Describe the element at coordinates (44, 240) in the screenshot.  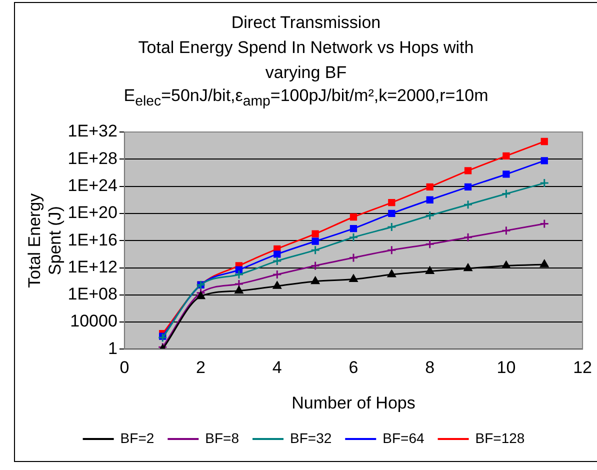
I see `y-axis-title: Total Energy Spent (J)` at that location.